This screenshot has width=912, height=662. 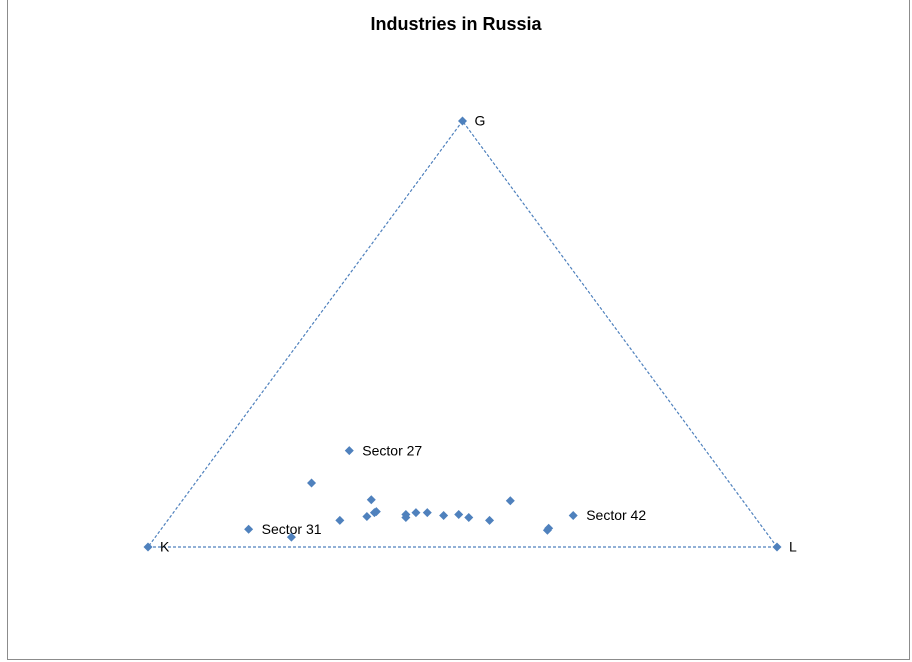 What do you see at coordinates (480, 121) in the screenshot?
I see `vertex-label: G` at bounding box center [480, 121].